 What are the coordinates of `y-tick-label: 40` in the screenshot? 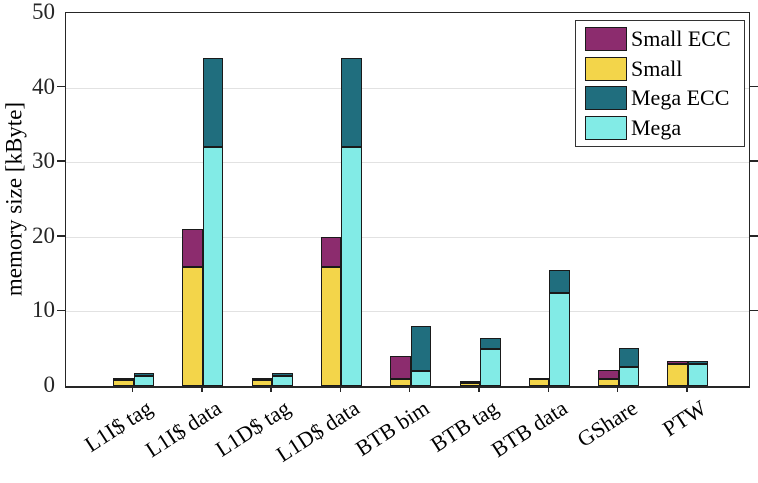 It's located at (43, 86).